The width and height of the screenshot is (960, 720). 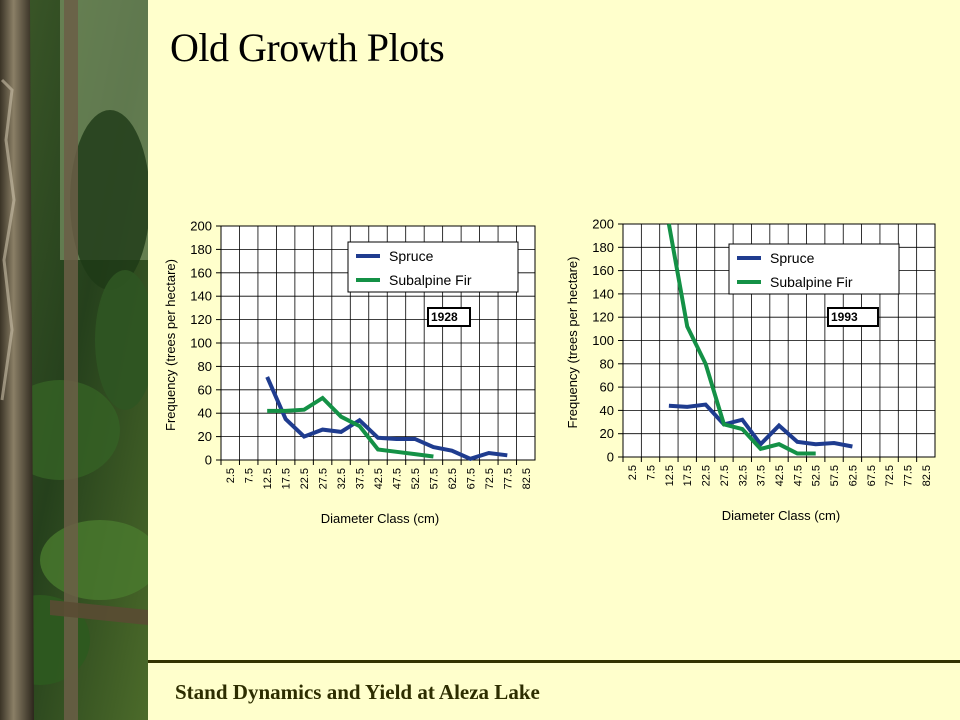 What do you see at coordinates (357, 692) in the screenshot?
I see `slide-footer: Stand Dynamics and Yield at Aleza Lake` at bounding box center [357, 692].